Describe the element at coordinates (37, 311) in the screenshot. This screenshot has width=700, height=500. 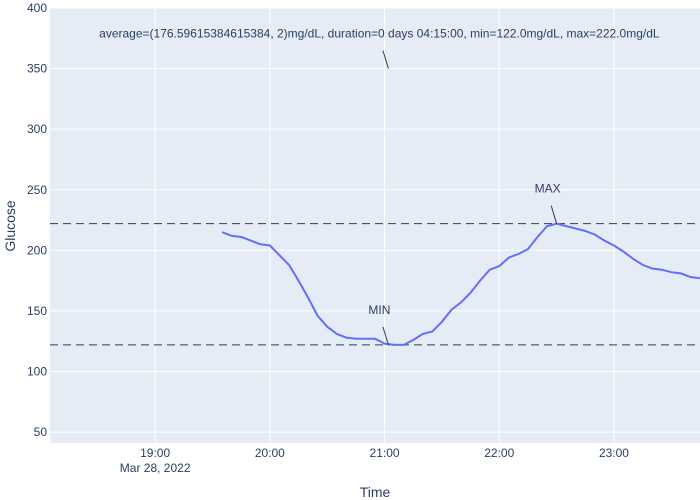
I see `y-tick-label: 150` at that location.